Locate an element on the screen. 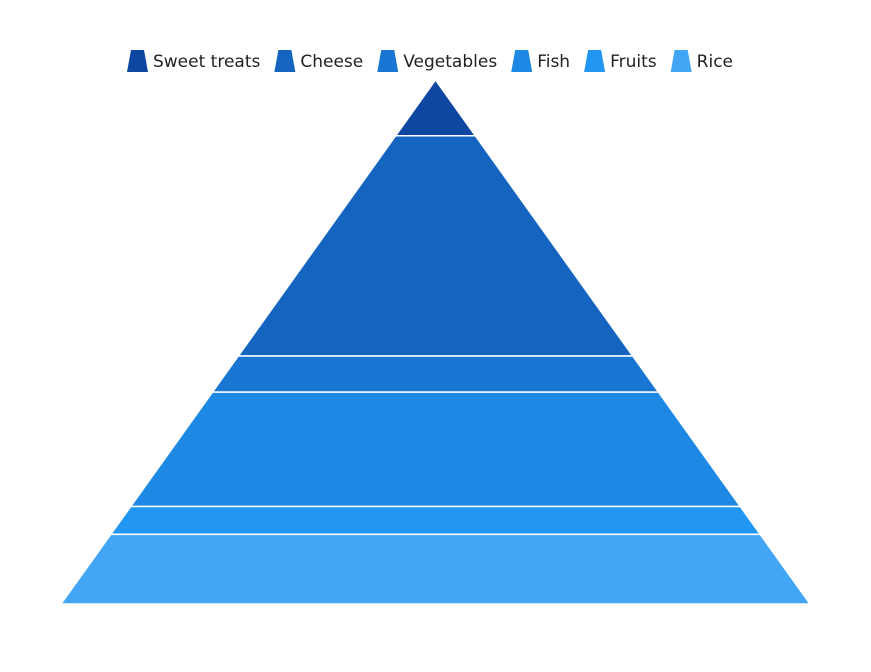 The image size is (871, 672). pyramid-segment-rice is located at coordinates (435, 569).